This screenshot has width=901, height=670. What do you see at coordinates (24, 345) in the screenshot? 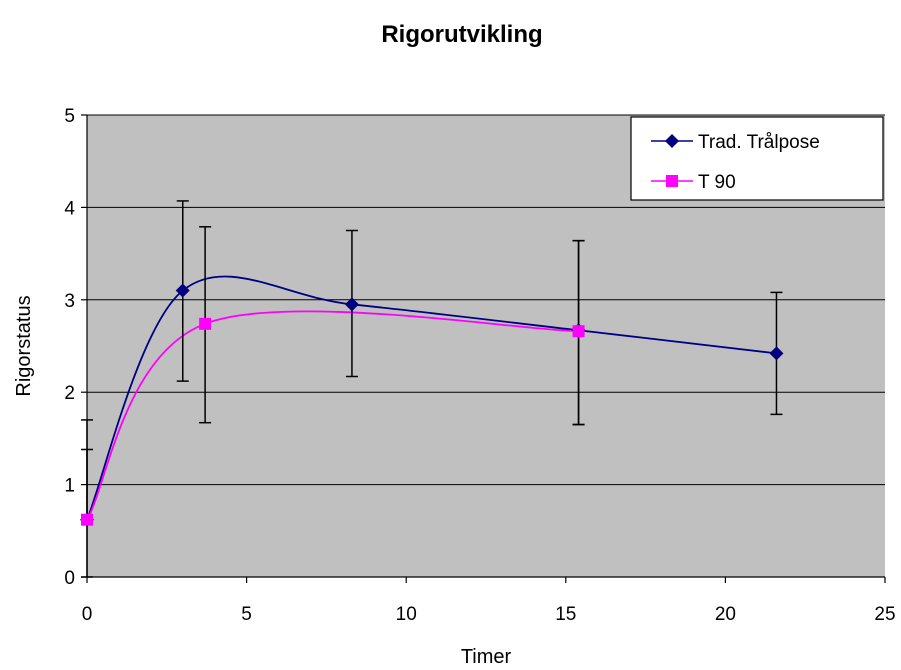
I see `y-axis-label: Rigorstatus` at bounding box center [24, 345].